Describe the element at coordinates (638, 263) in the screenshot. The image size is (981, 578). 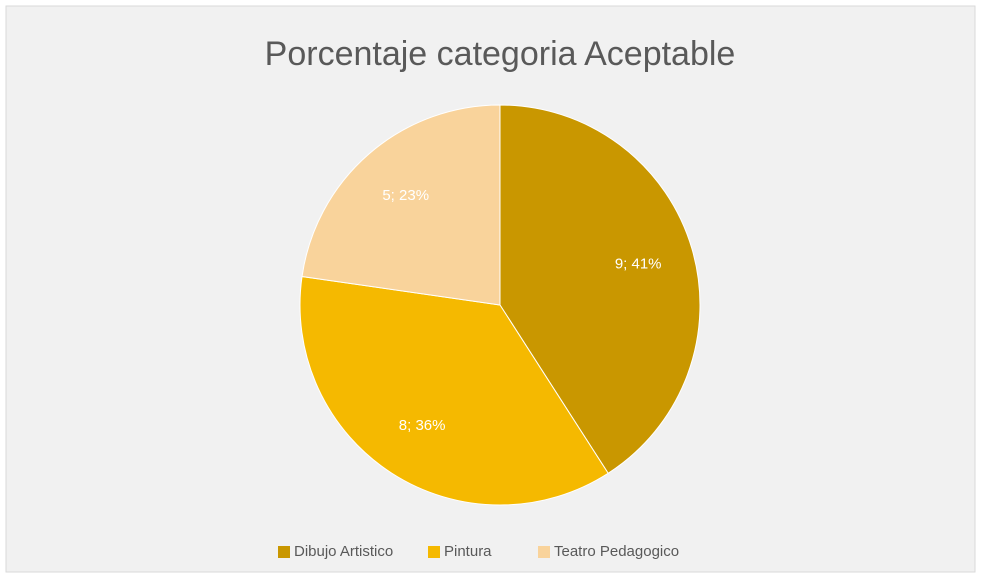
I see `data-label: 9; 41%` at that location.